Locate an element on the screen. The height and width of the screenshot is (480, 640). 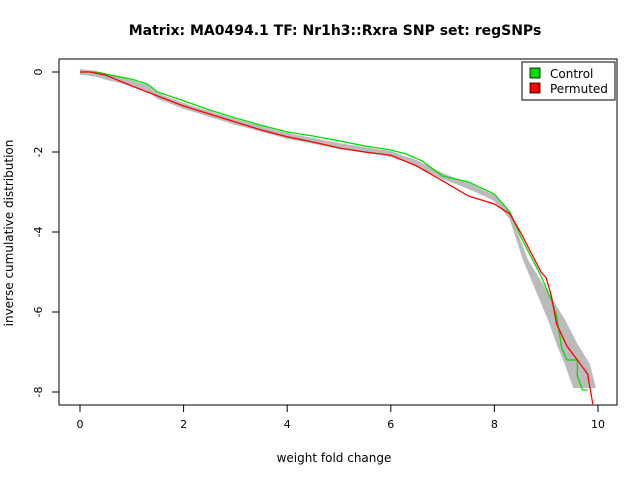
x-tick-label: 8 is located at coordinates (494, 424).